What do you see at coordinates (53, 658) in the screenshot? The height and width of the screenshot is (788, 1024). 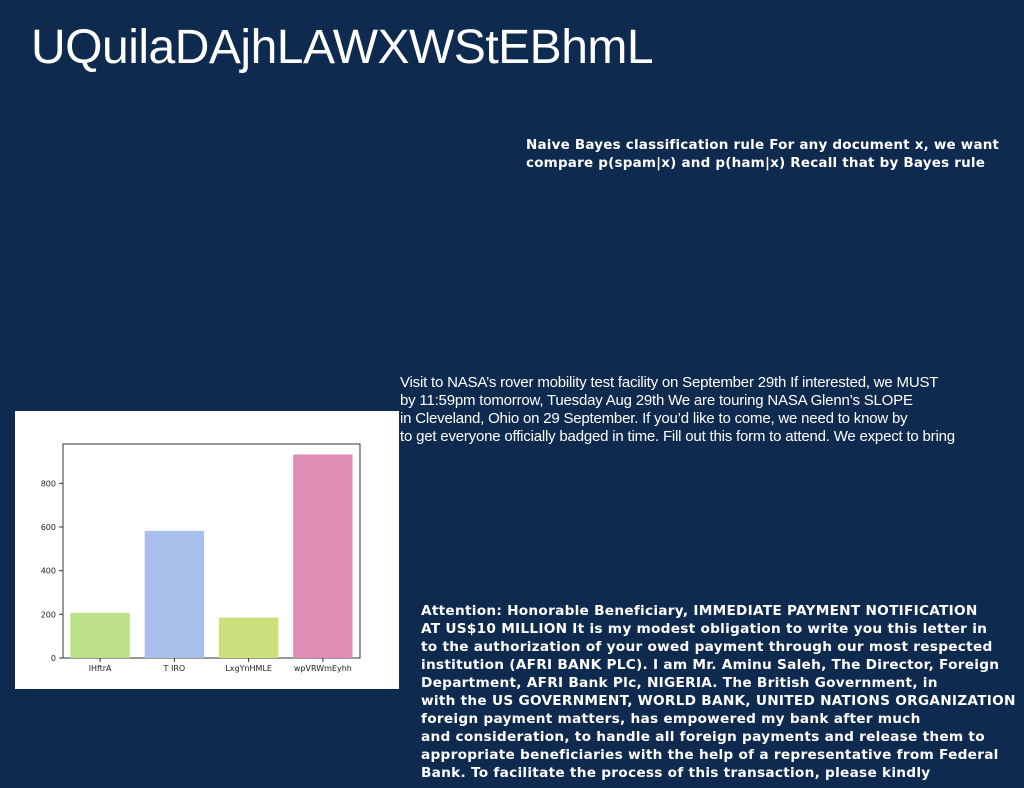 I see `y-tick-label: 0` at bounding box center [53, 658].